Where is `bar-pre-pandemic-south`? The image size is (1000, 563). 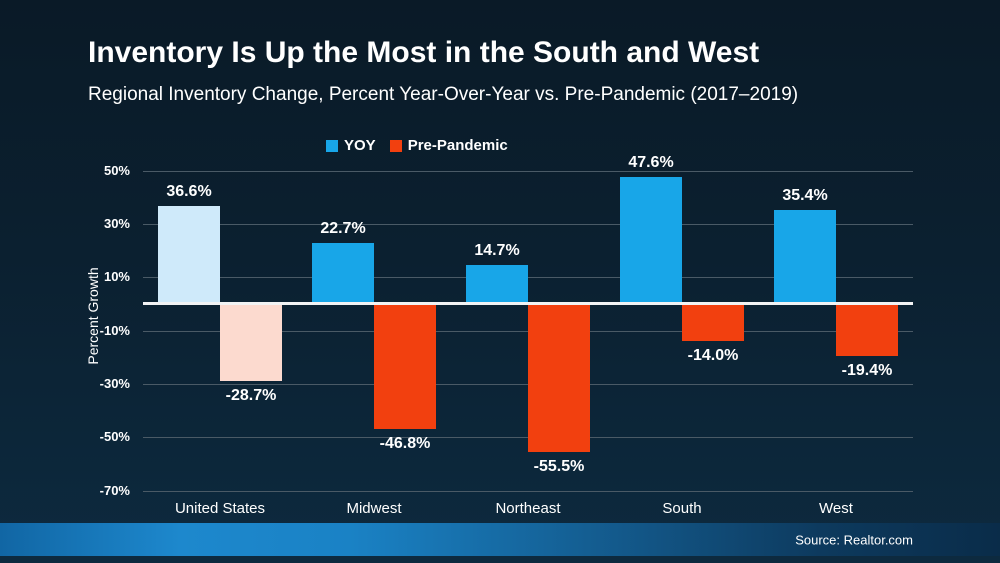
bar-pre-pandemic-south is located at coordinates (713, 322).